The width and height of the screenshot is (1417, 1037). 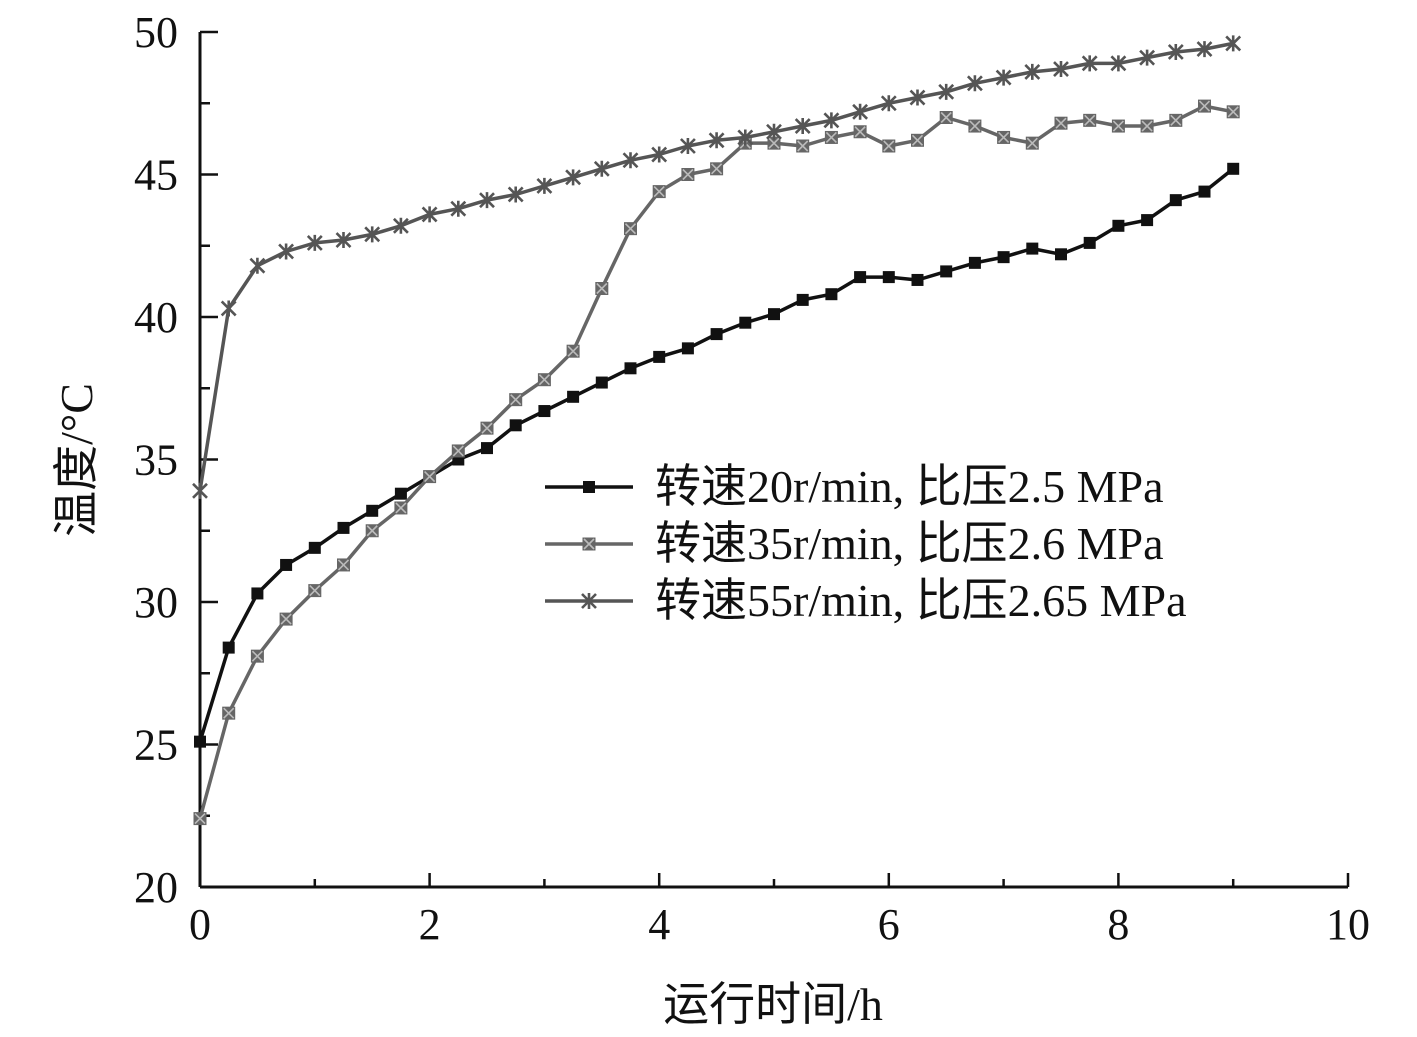 What do you see at coordinates (1348, 924) in the screenshot?
I see `x-tick-label: 10` at bounding box center [1348, 924].